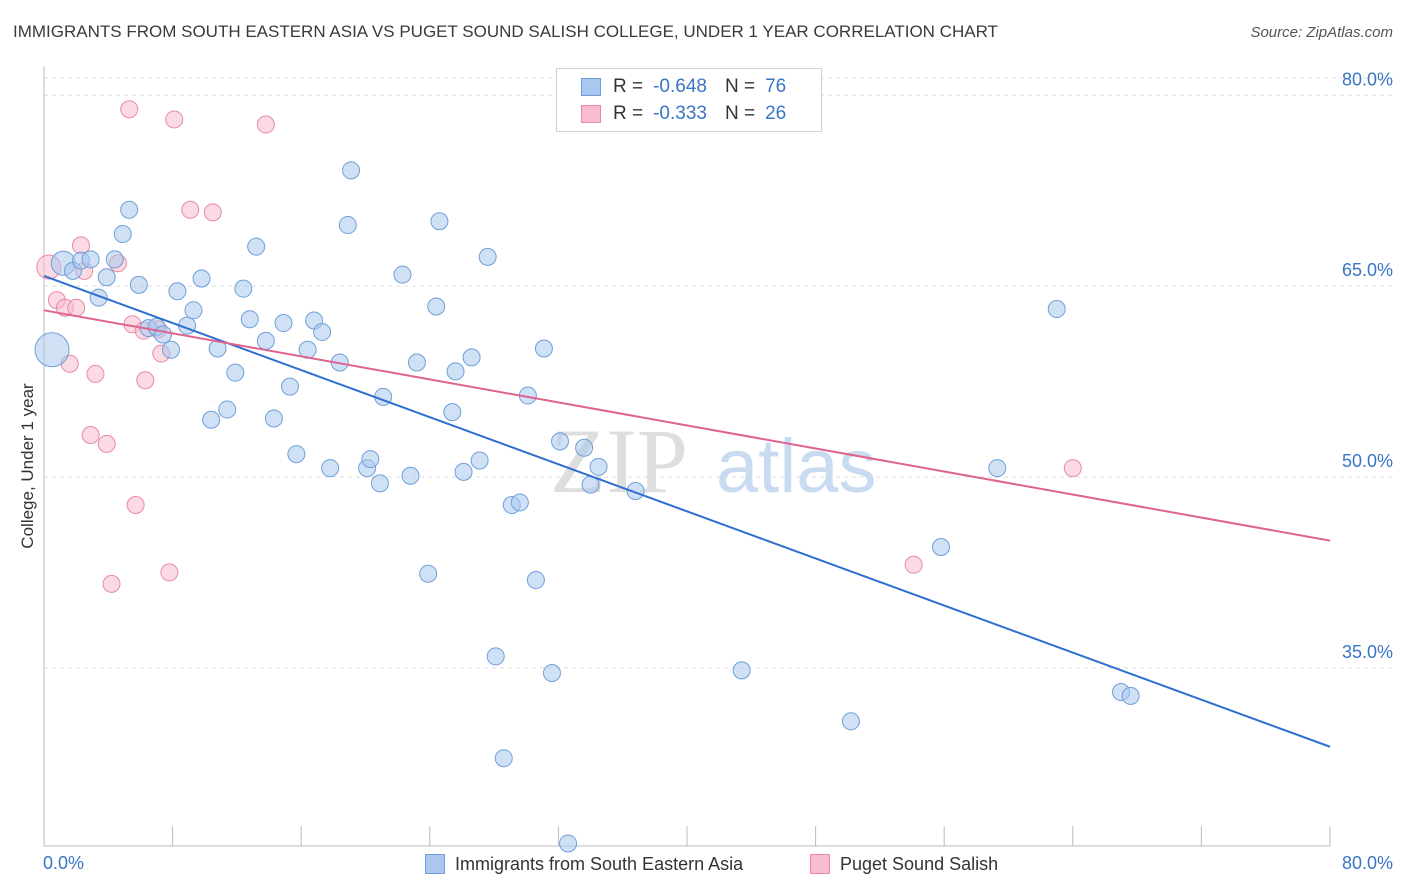  Describe the element at coordinates (591, 87) in the screenshot. I see `legend-swatch-blue` at that location.